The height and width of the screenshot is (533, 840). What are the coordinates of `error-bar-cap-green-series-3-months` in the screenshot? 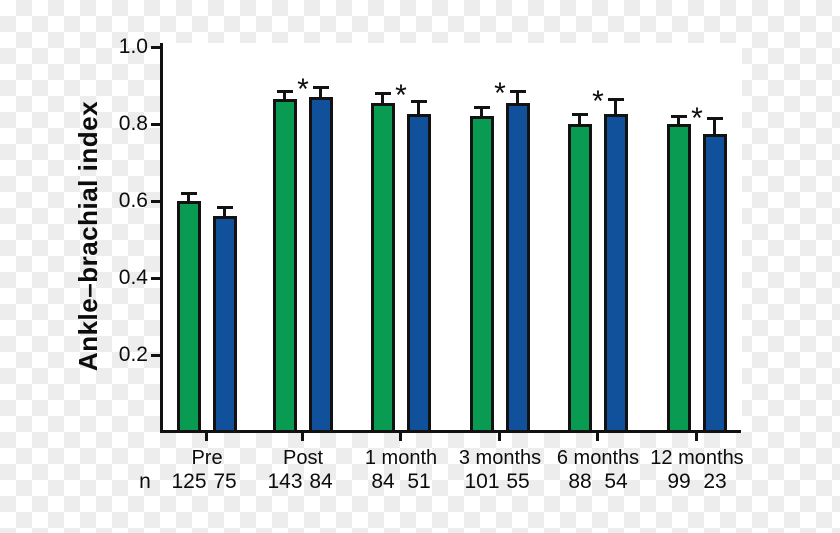 It's located at (482, 107).